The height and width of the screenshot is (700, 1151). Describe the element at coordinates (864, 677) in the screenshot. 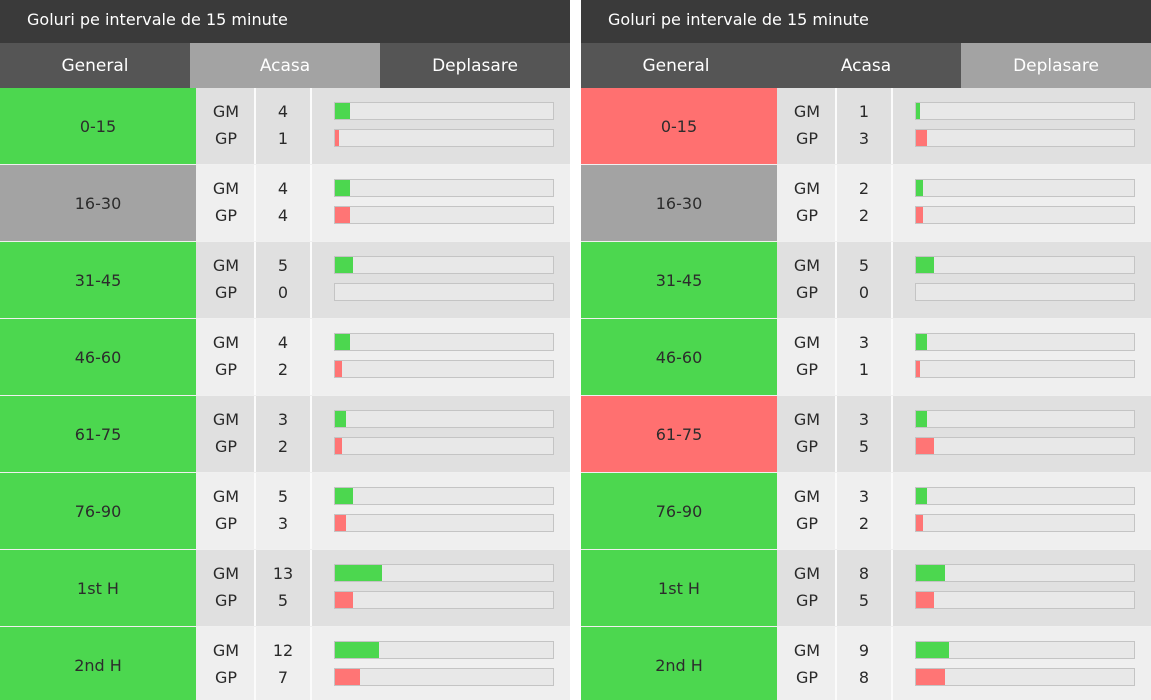

I see `goals-conceded-value: 8` at that location.